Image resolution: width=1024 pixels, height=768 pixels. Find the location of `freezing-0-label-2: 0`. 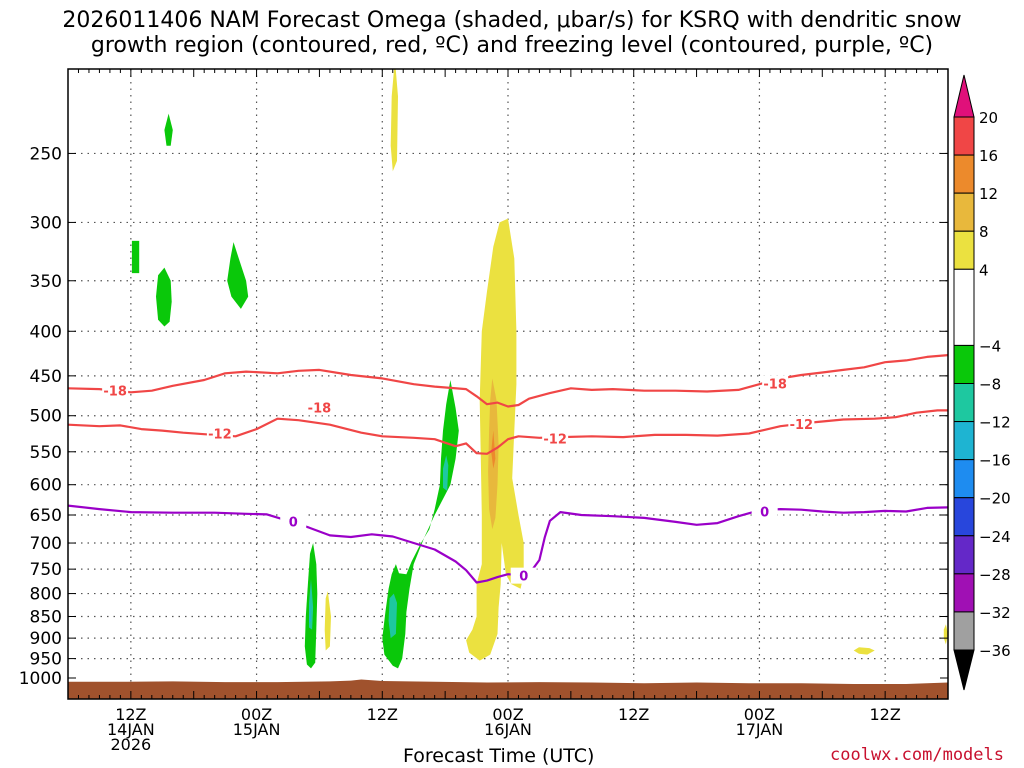

freezing-0-label-2: 0 is located at coordinates (764, 512).